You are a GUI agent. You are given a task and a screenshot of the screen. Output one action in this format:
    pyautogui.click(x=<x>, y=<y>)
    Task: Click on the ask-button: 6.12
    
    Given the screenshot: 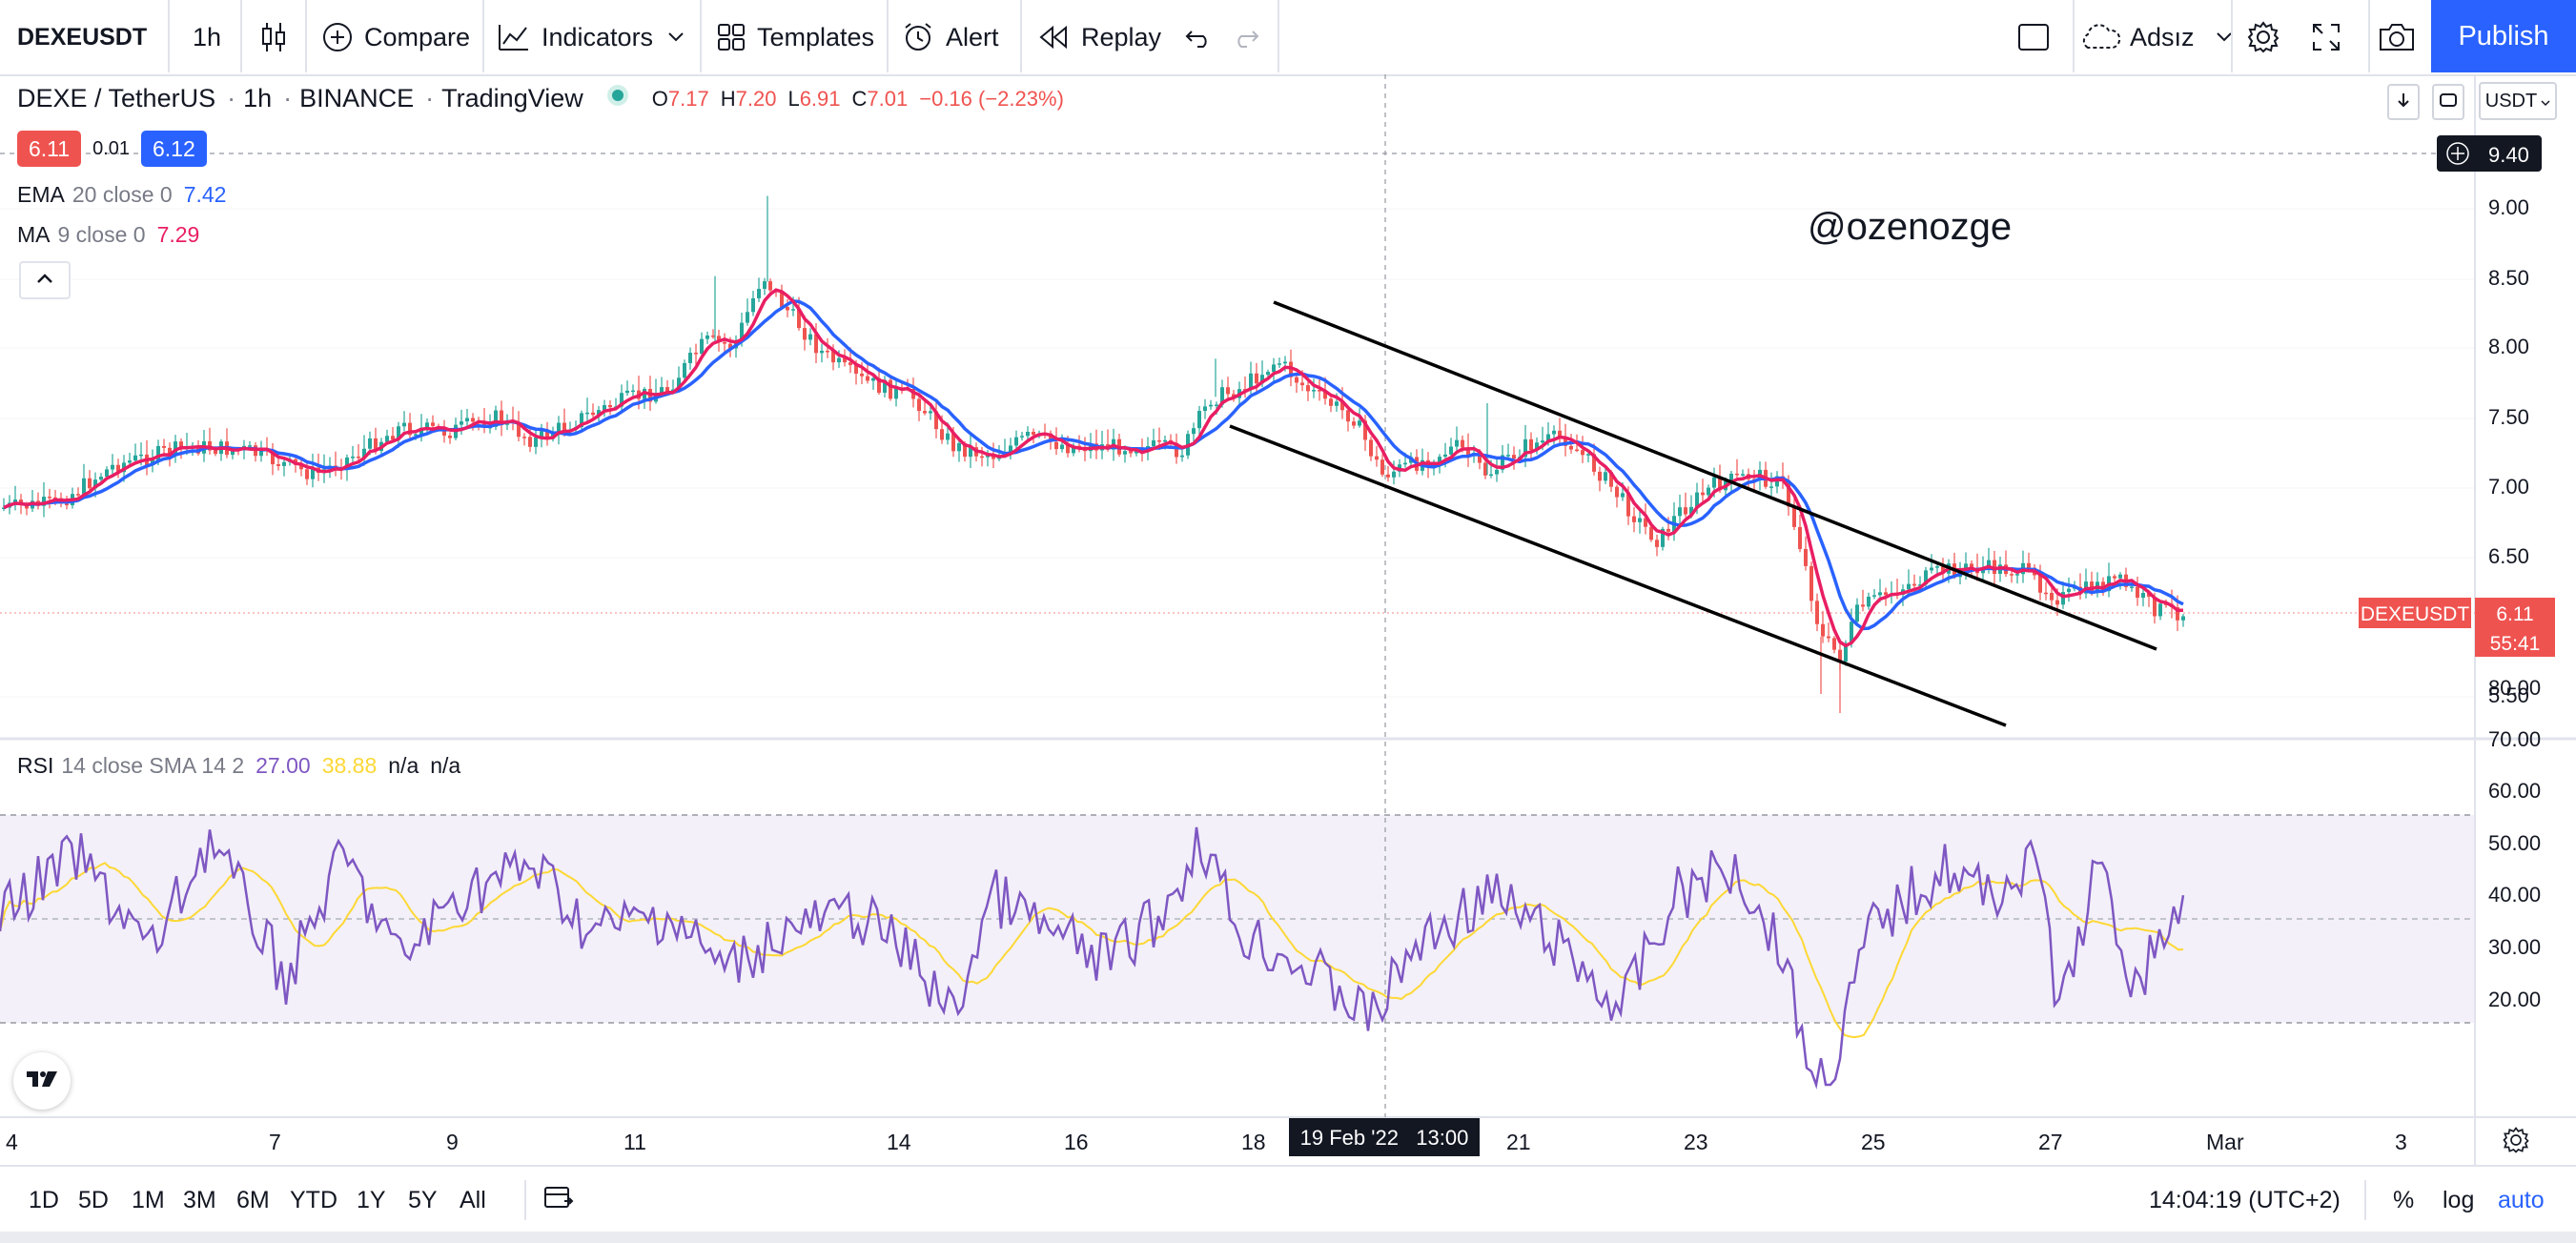 What is the action you would take?
    pyautogui.click(x=174, y=149)
    